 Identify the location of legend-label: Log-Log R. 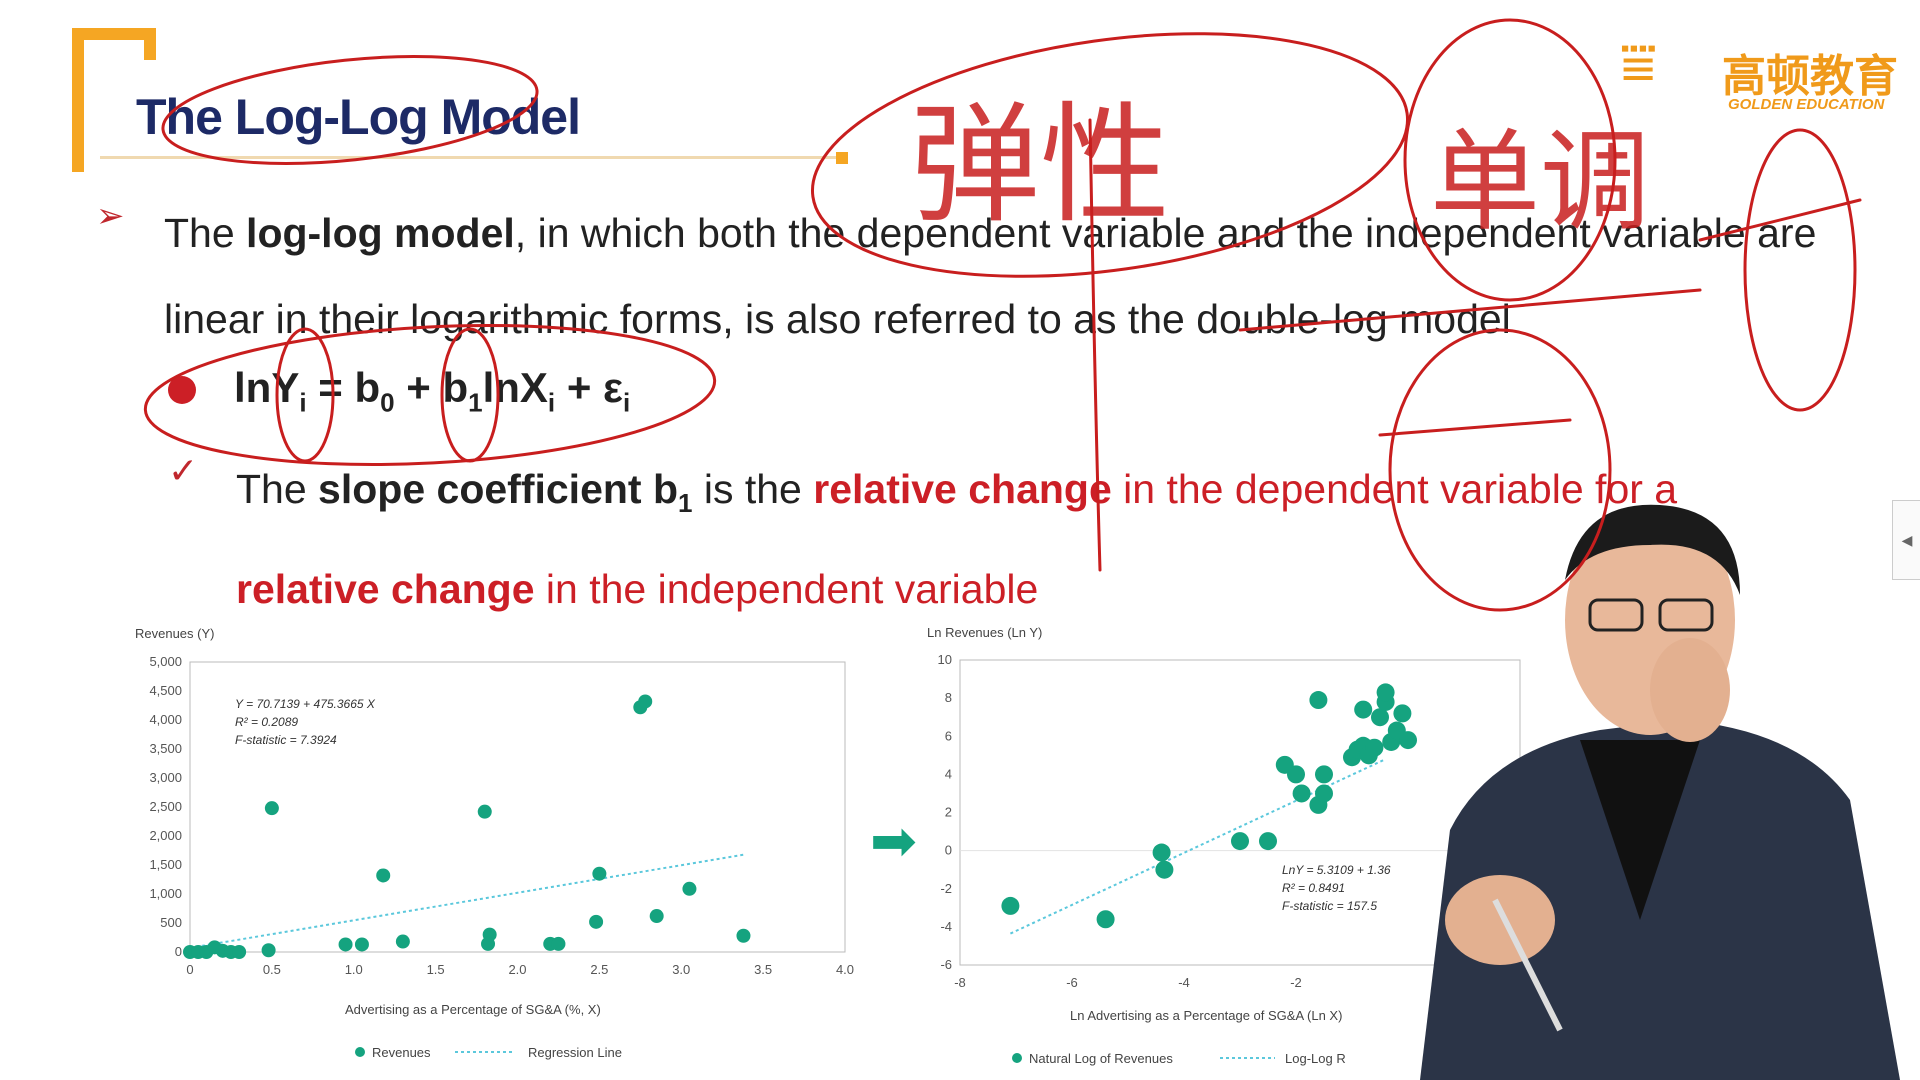
(1315, 1058).